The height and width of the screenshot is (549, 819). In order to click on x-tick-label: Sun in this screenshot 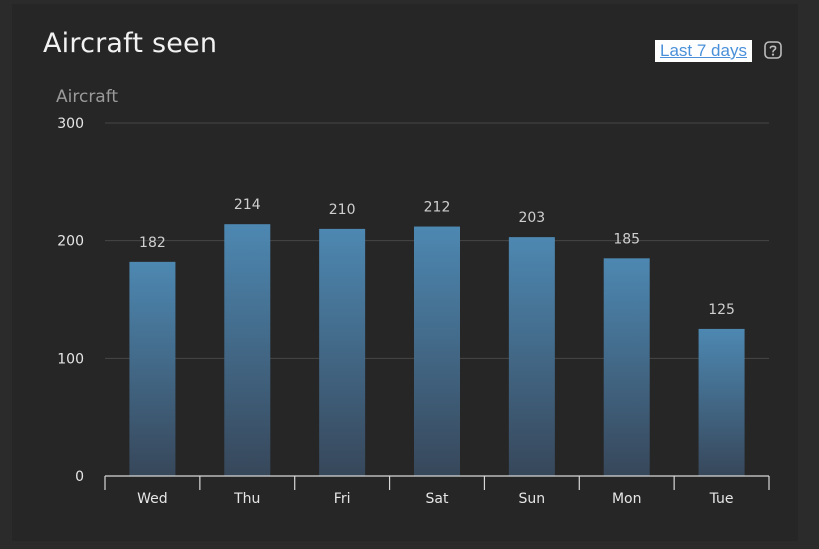, I will do `click(532, 499)`.